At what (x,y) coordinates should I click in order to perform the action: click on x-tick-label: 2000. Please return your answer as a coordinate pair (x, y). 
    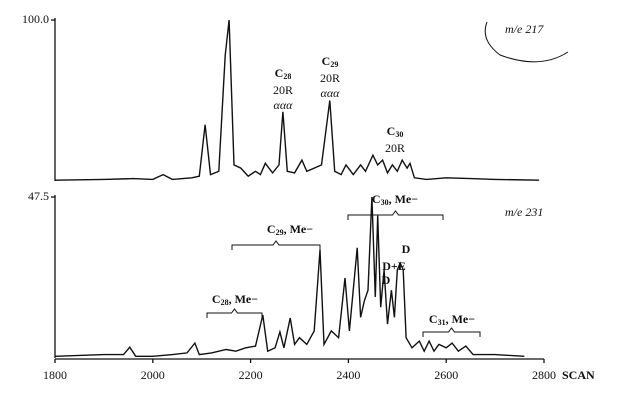
    Looking at the image, I should click on (153, 375).